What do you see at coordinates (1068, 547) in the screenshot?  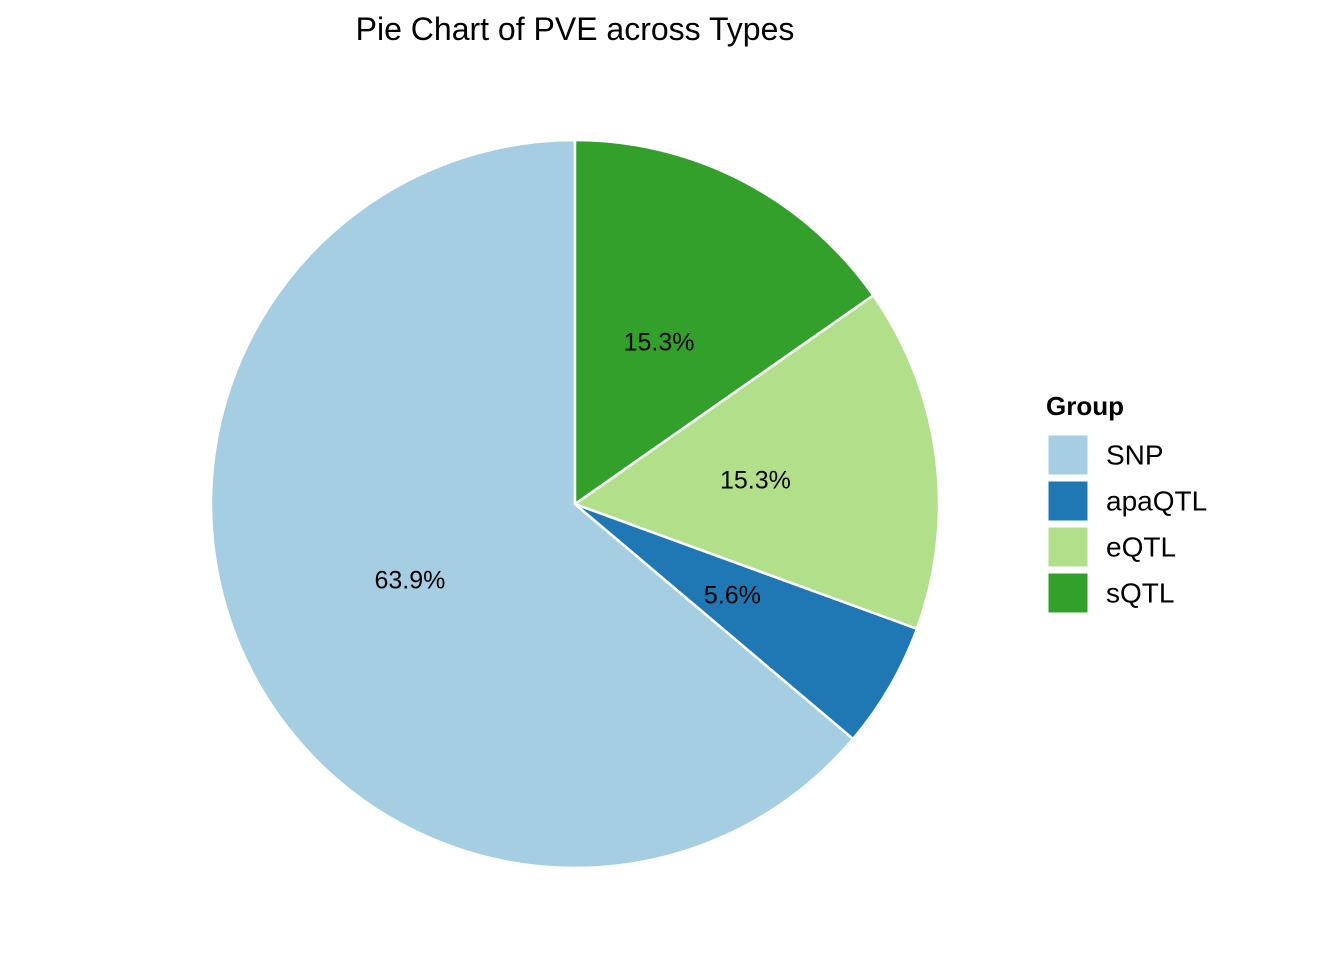 I see `legend-swatch-eqtl` at bounding box center [1068, 547].